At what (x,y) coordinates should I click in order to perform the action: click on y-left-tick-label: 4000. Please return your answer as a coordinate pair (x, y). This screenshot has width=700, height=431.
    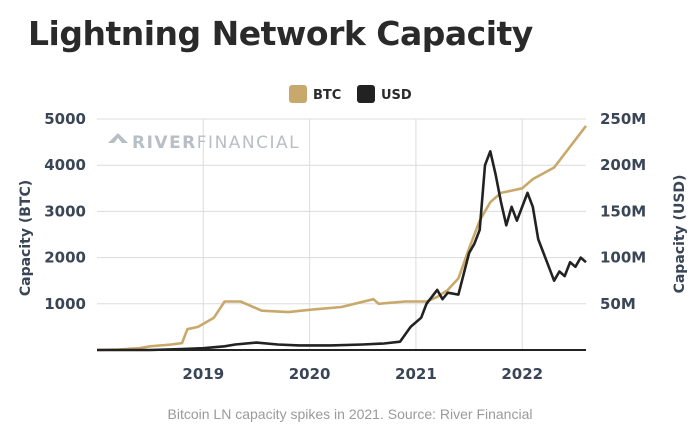
    Looking at the image, I should click on (65, 165).